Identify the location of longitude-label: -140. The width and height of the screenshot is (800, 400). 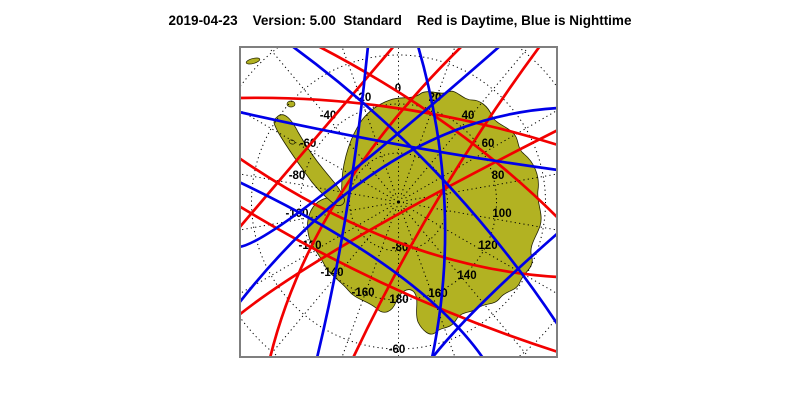
(331, 273).